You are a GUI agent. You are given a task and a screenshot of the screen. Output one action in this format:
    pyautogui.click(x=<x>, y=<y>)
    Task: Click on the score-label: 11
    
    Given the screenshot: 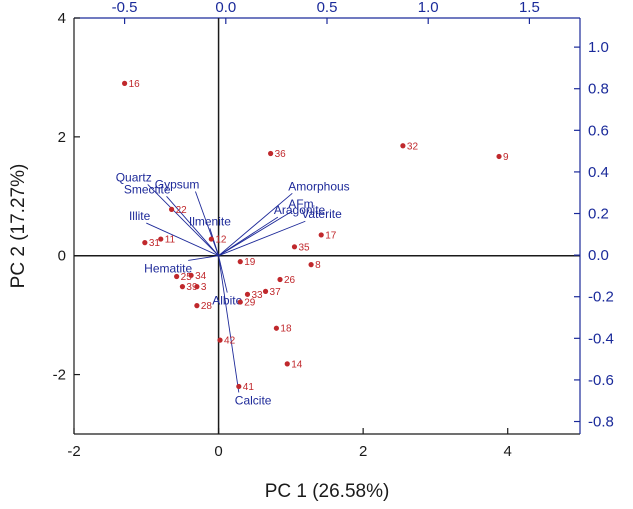 What is the action you would take?
    pyautogui.click(x=170, y=240)
    